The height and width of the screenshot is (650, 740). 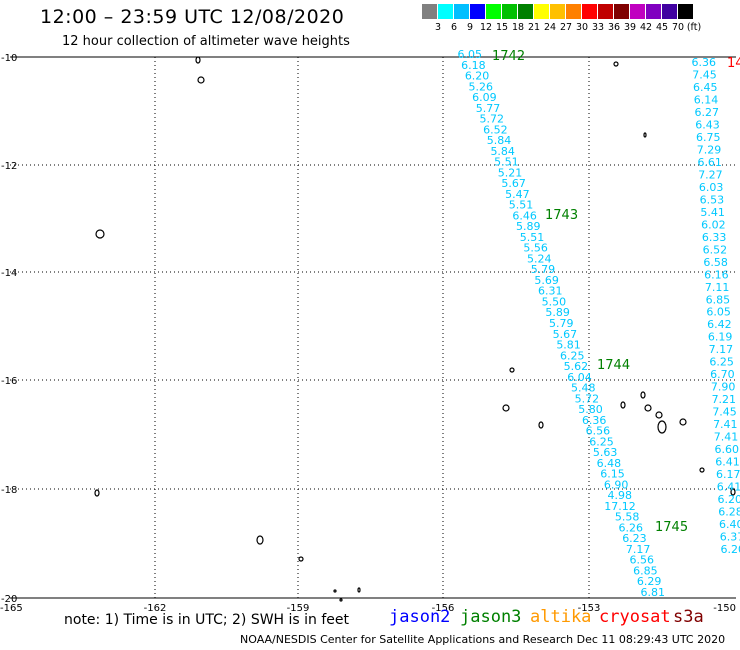 I want to click on scale-label: (ft), so click(x=694, y=27).